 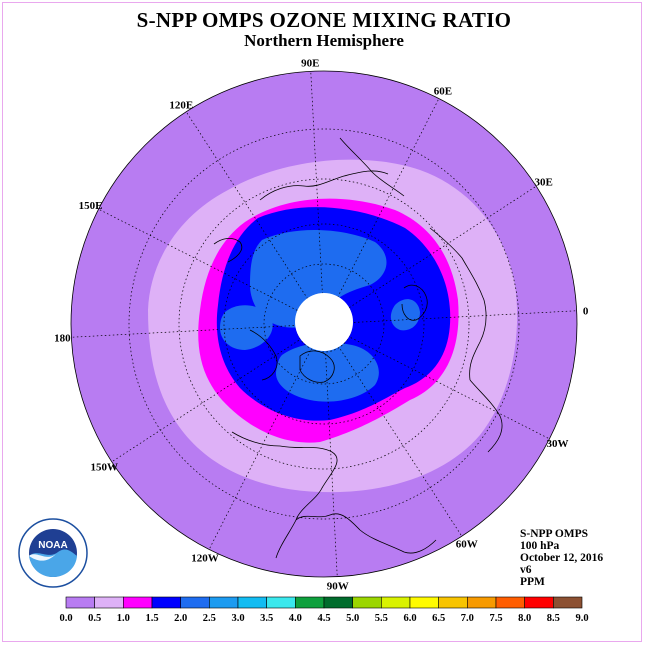 I want to click on colorbar-tick-label: 6.5, so click(x=438, y=618).